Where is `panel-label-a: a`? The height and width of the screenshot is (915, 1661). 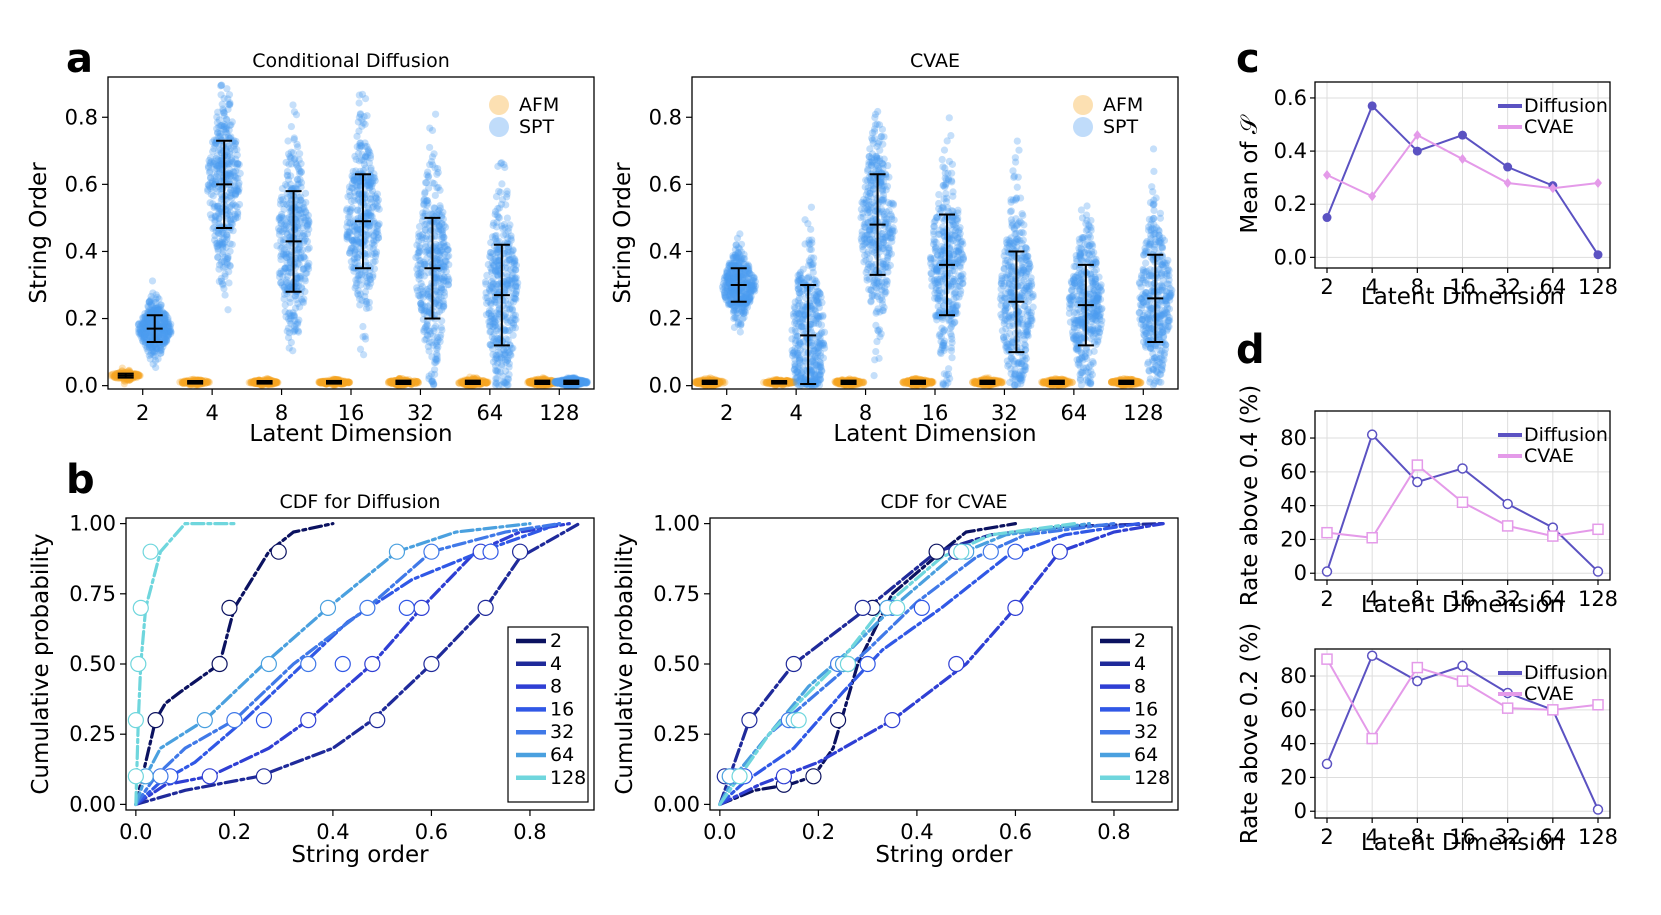
panel-label-a: a is located at coordinates (79, 59).